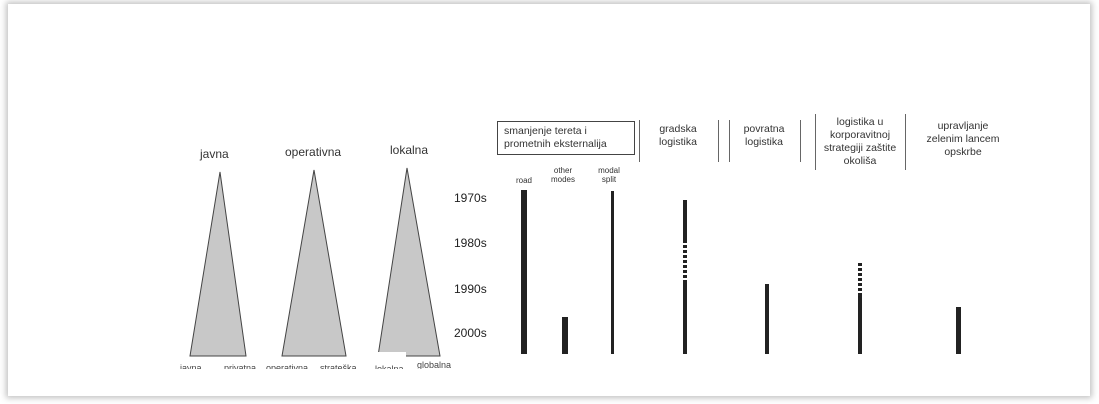  I want to click on bar-gradska-dashed, so click(685, 260).